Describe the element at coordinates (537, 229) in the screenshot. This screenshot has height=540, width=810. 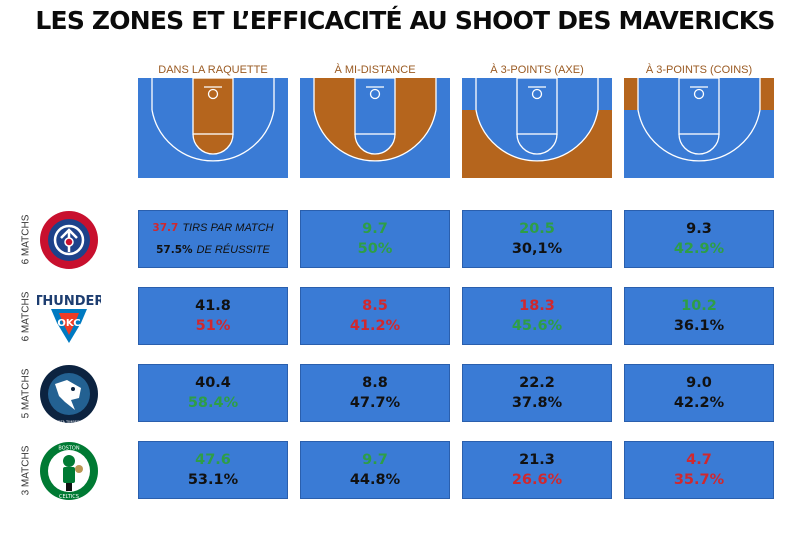
I see `shots-value: 20.5` at that location.